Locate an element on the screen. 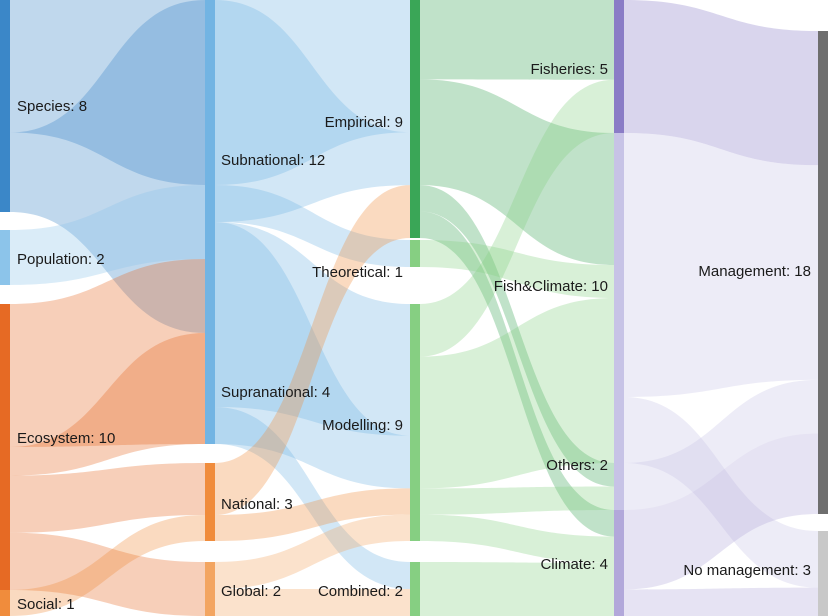  link-global-to-modelling is located at coordinates (312, 551).